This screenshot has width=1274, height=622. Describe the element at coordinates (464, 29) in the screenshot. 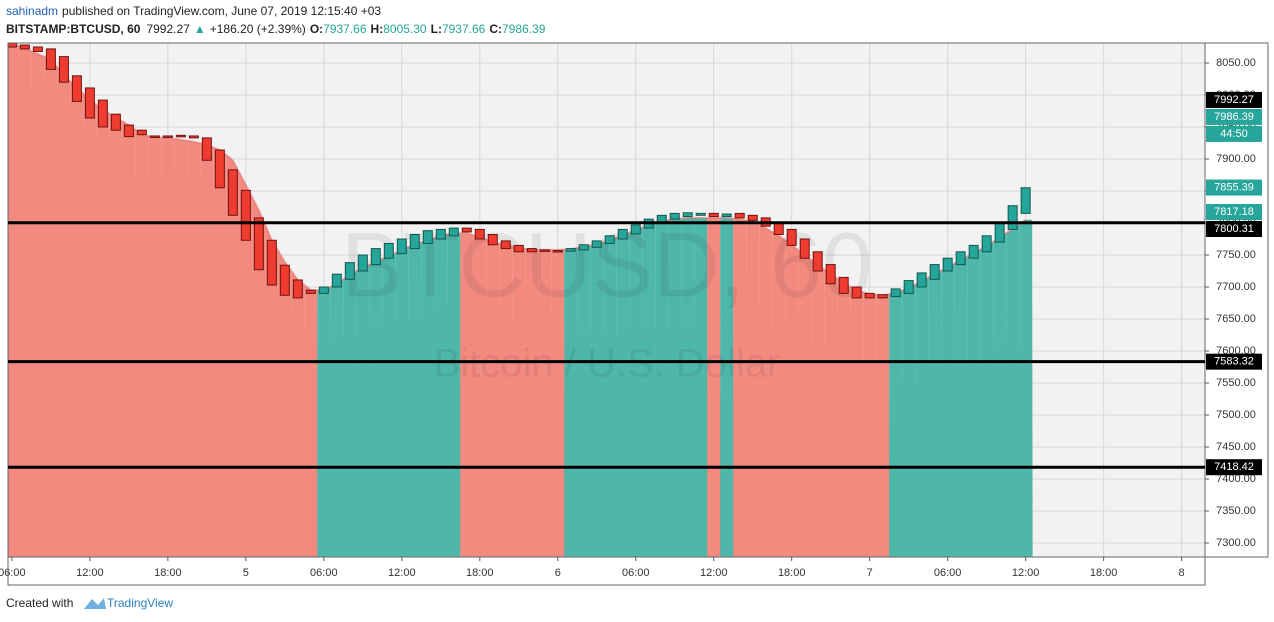

I see `low-value: 7937.66` at that location.